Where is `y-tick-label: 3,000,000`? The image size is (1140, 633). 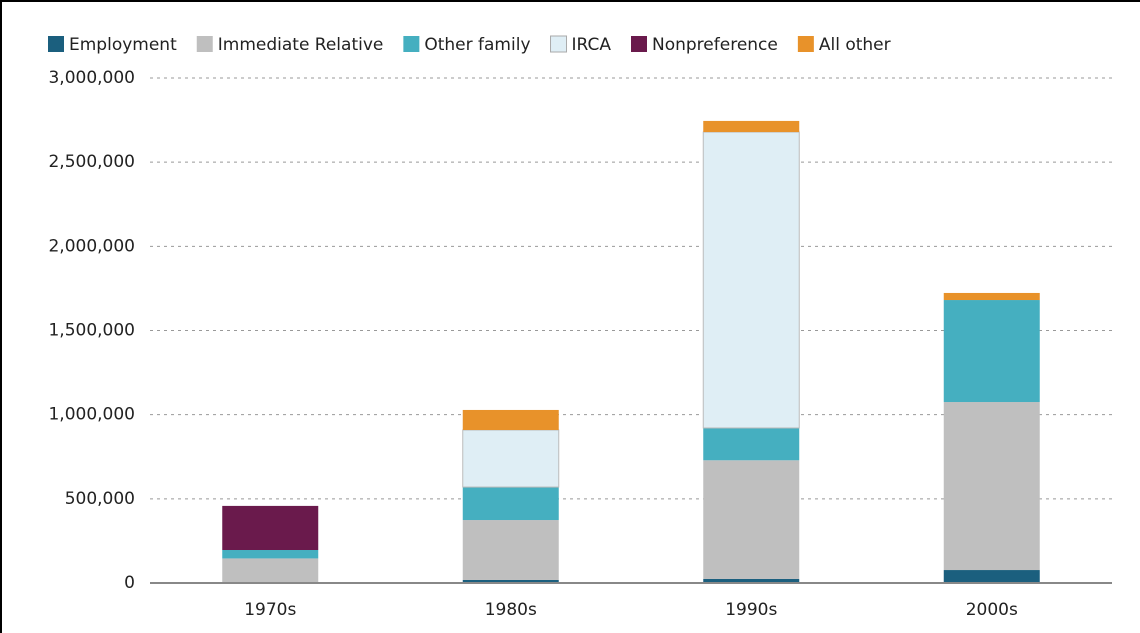
y-tick-label: 3,000,000 is located at coordinates (91, 78).